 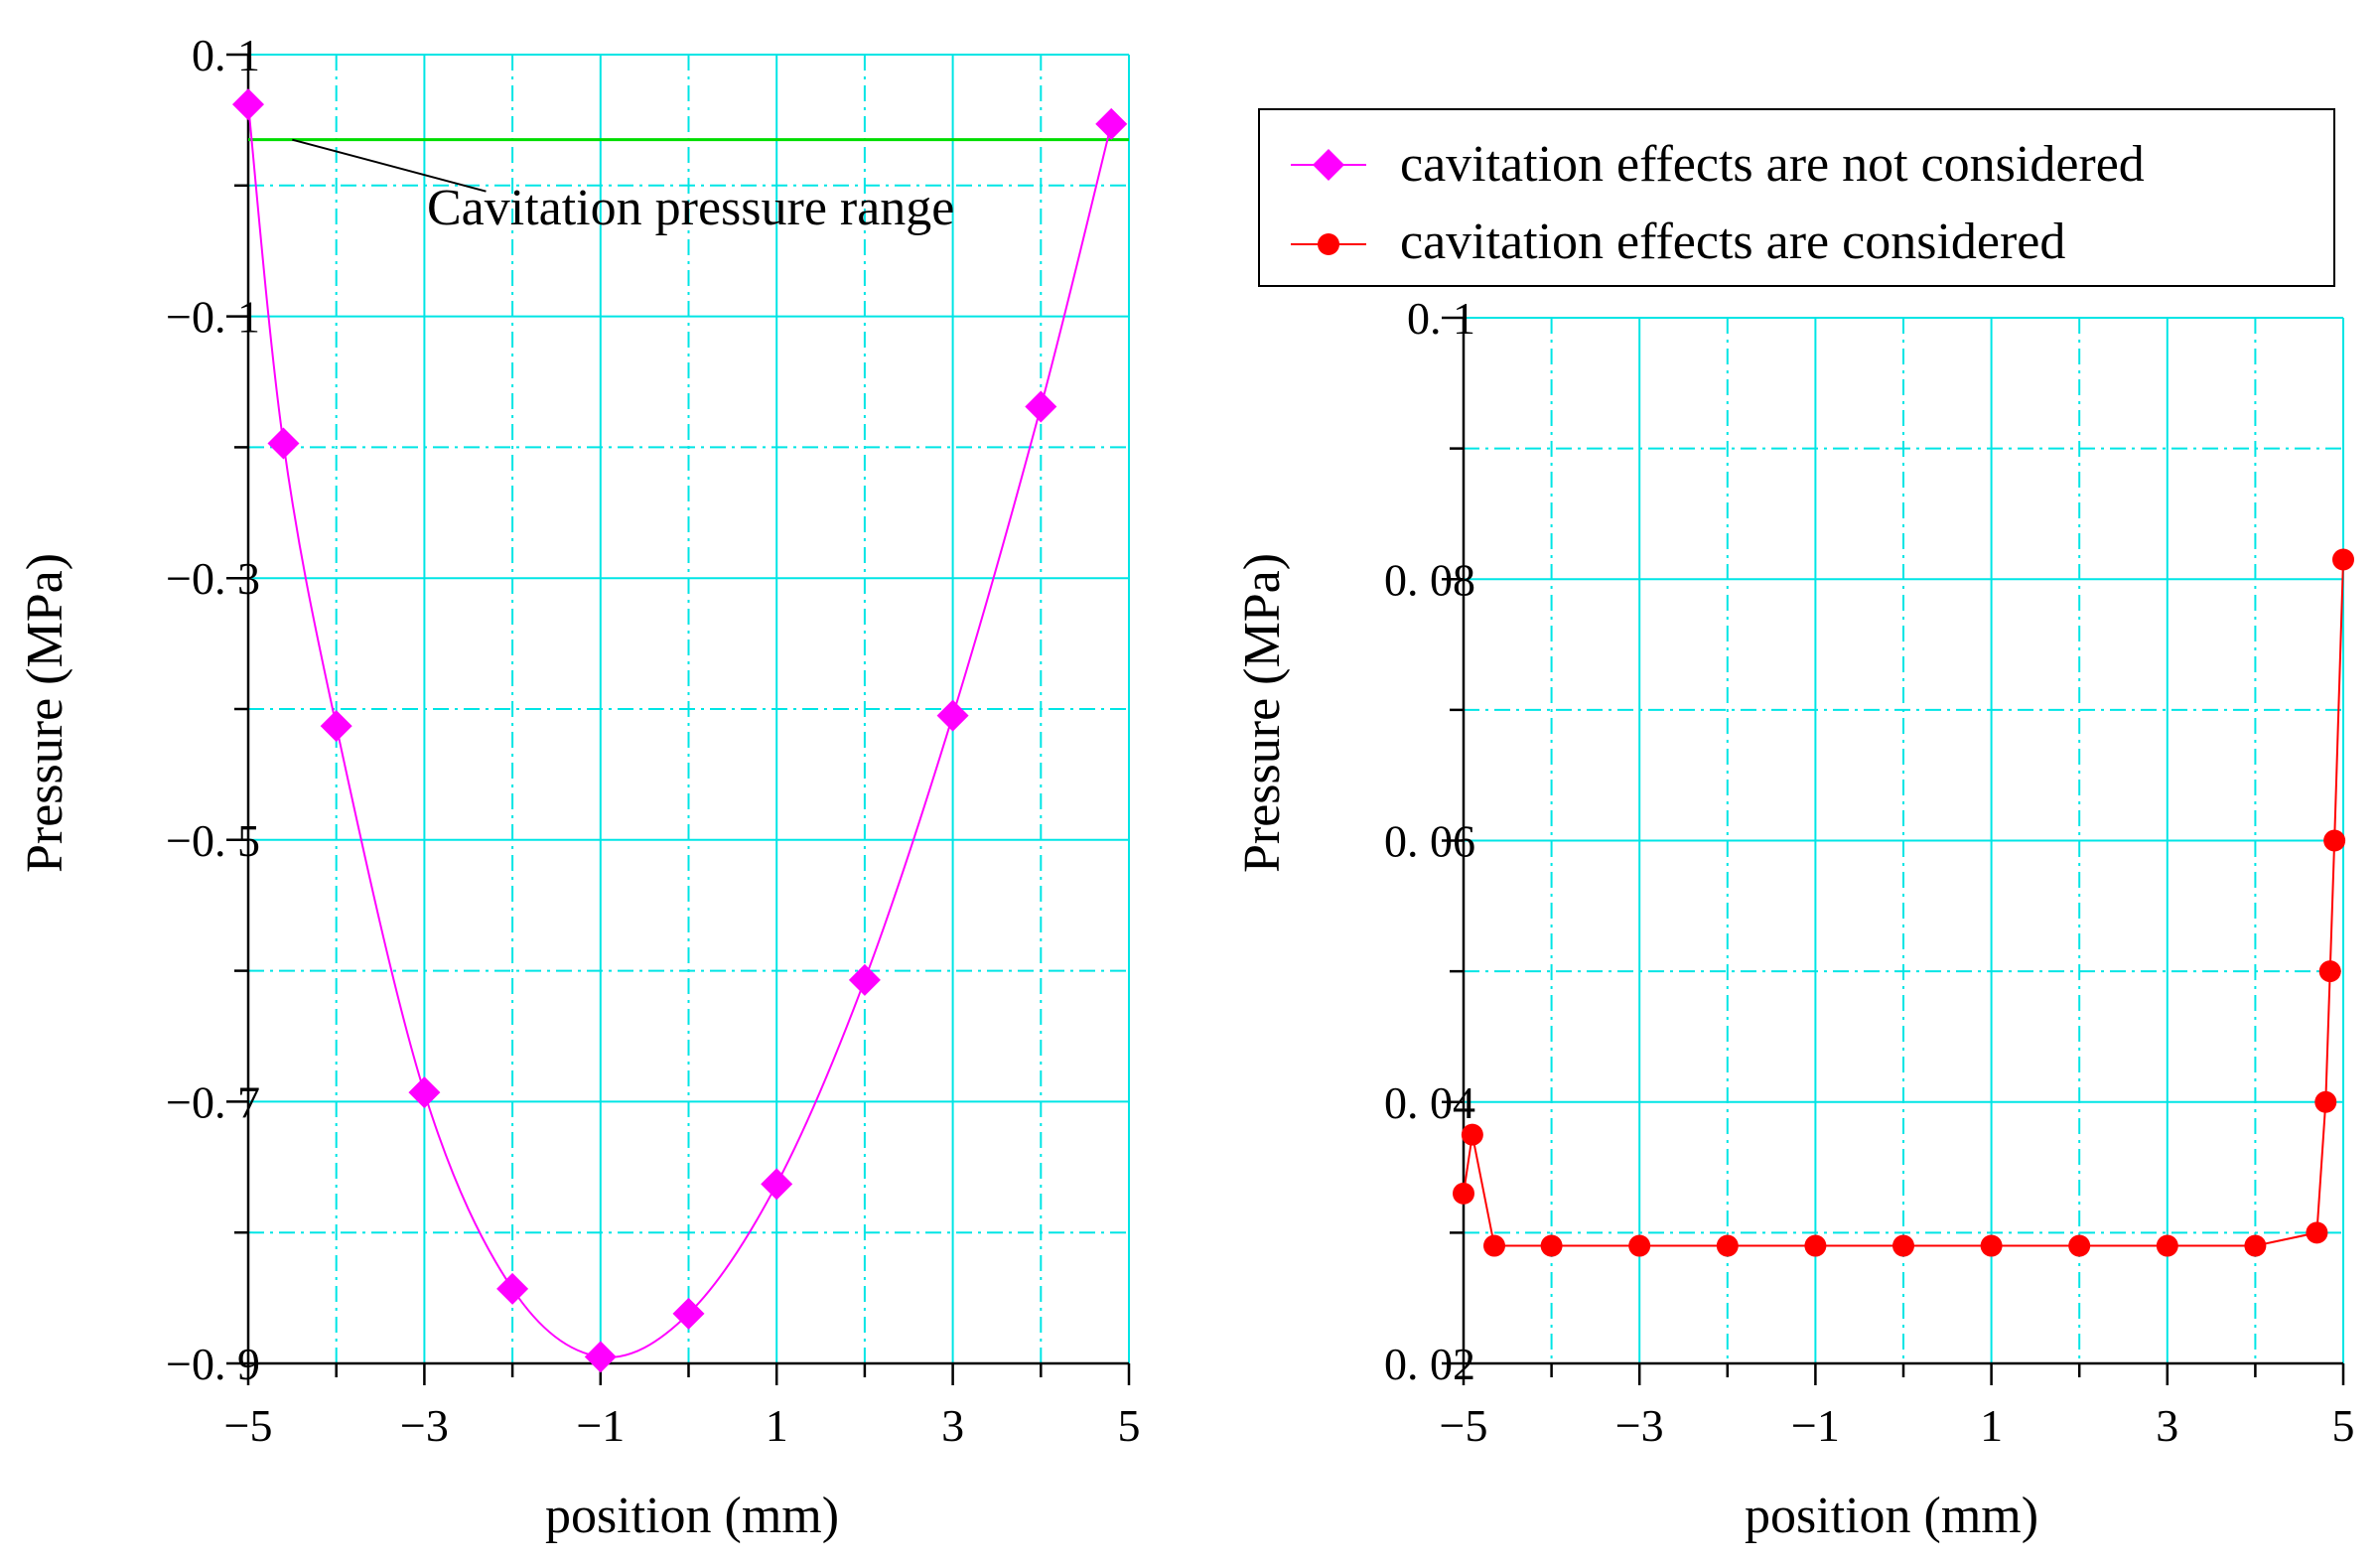 What do you see at coordinates (1429, 1364) in the screenshot?
I see `right-chart-y-tick-label: 0. 02` at bounding box center [1429, 1364].